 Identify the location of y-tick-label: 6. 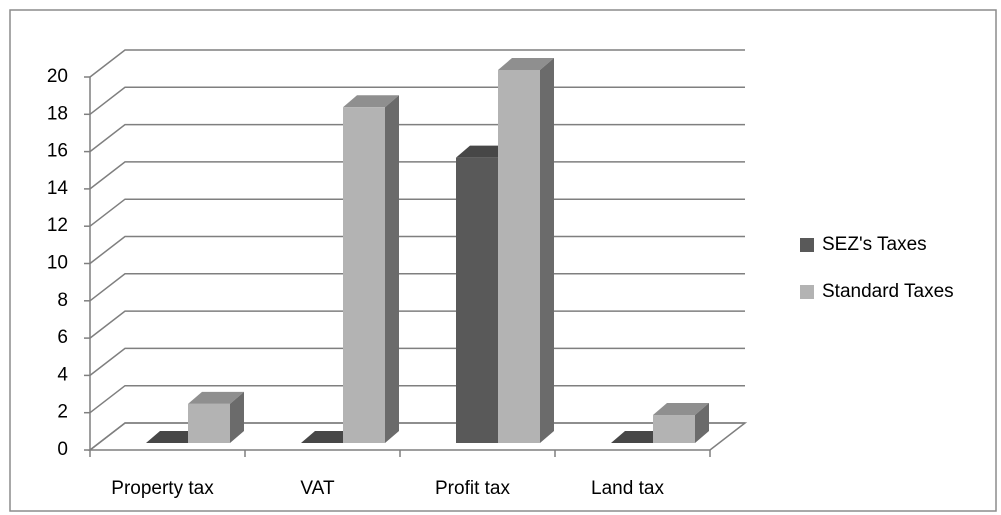
(62, 337).